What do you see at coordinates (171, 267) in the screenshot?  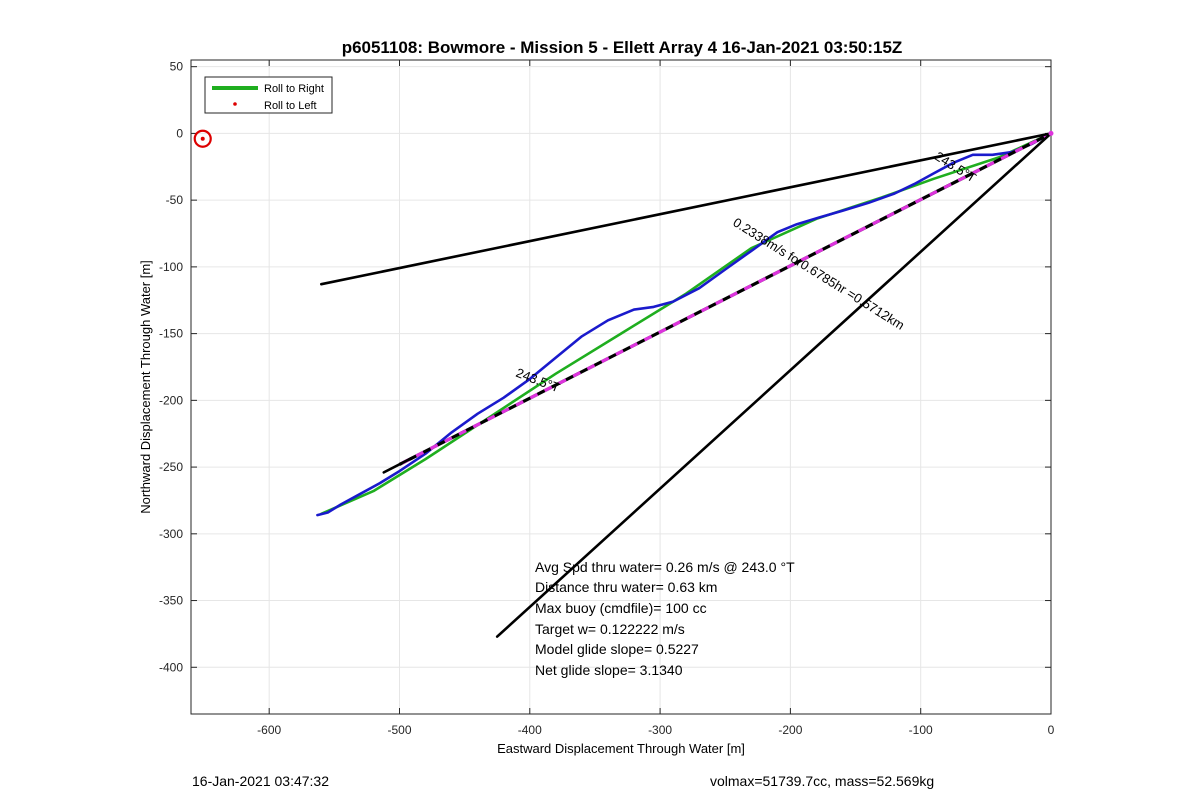 I see `y-tick-label: -100` at bounding box center [171, 267].